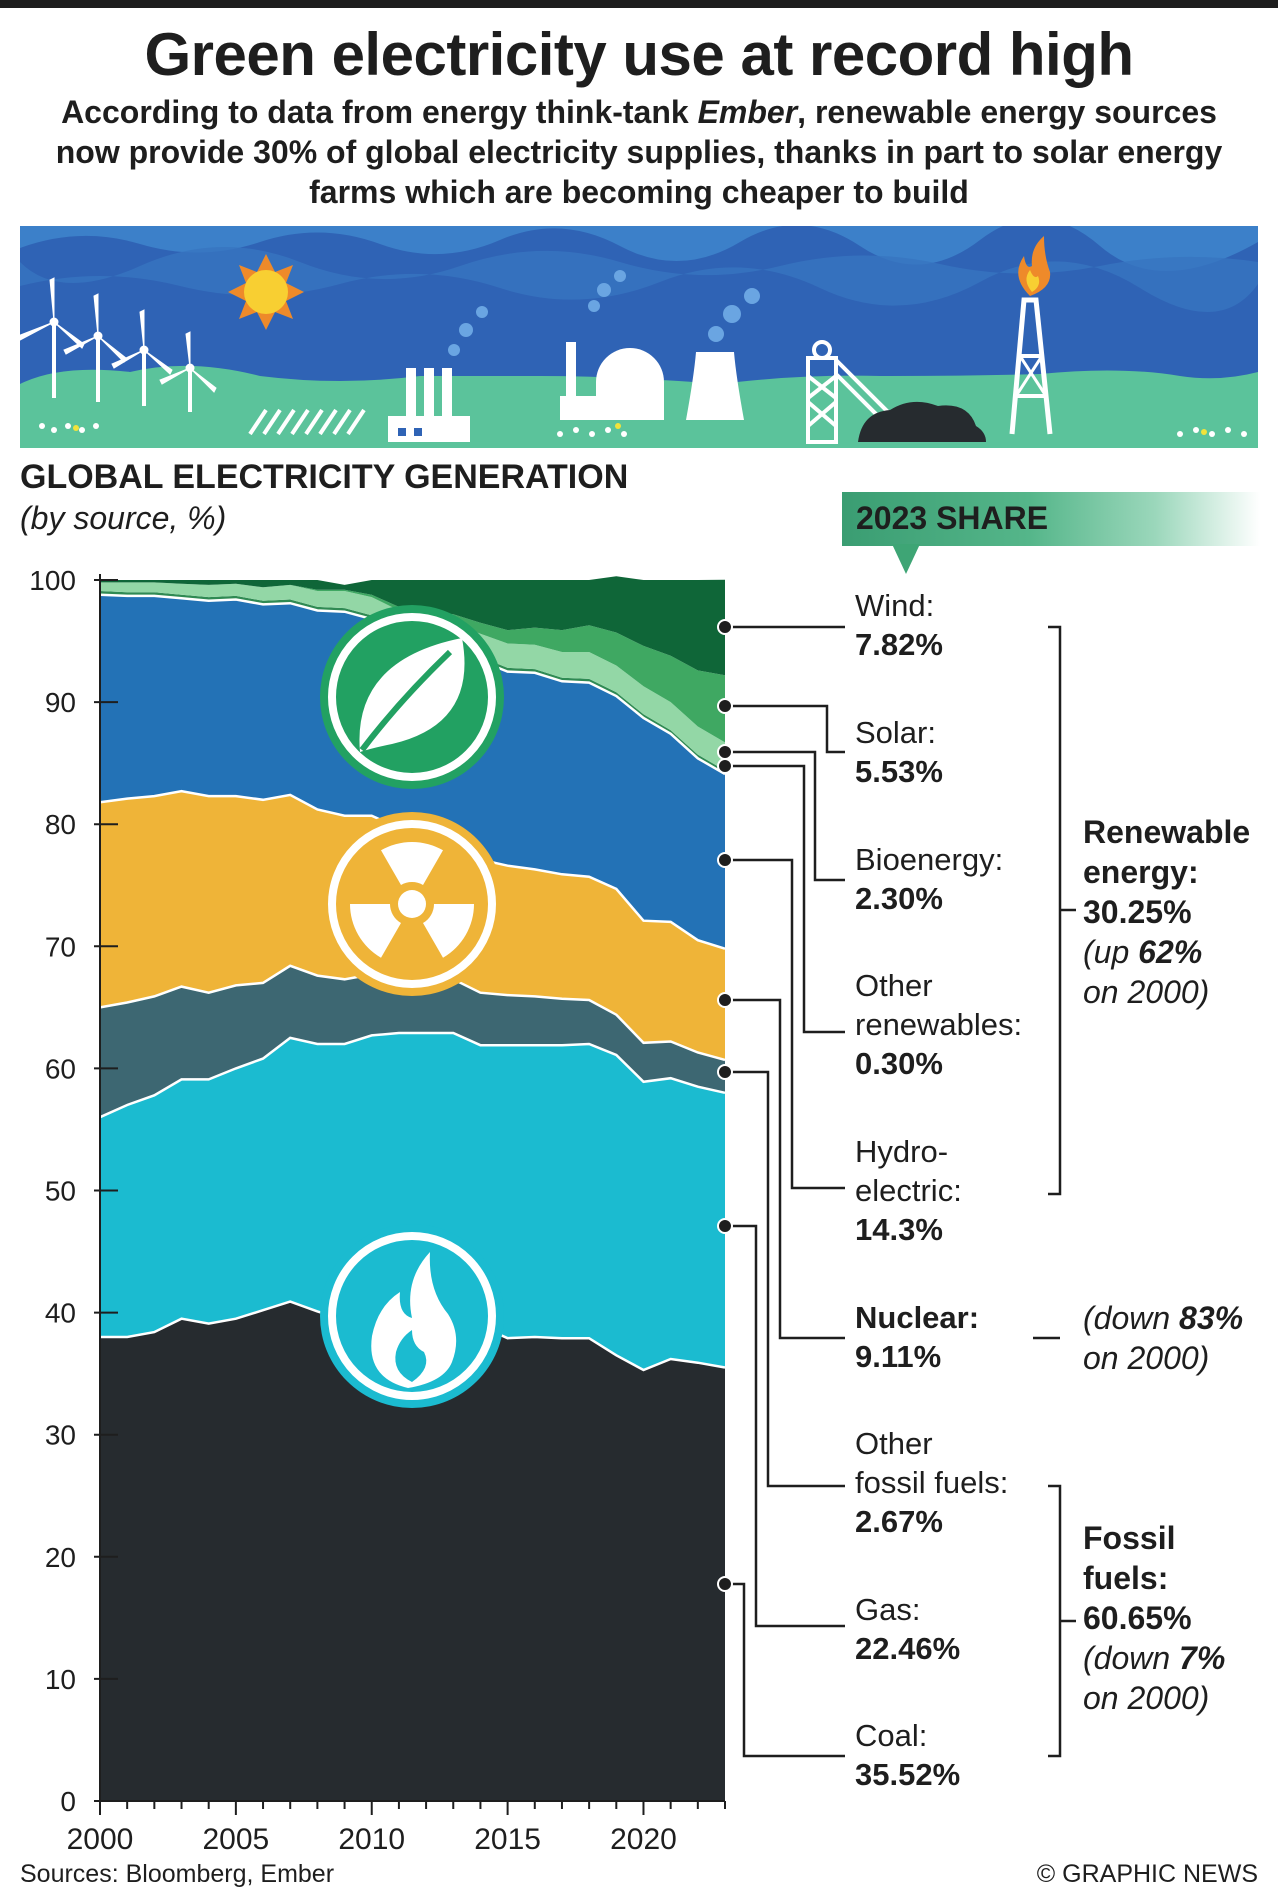 Image resolution: width=1278 pixels, height=1902 pixels. Describe the element at coordinates (60, 1557) in the screenshot. I see `y-tick-label: 20` at that location.